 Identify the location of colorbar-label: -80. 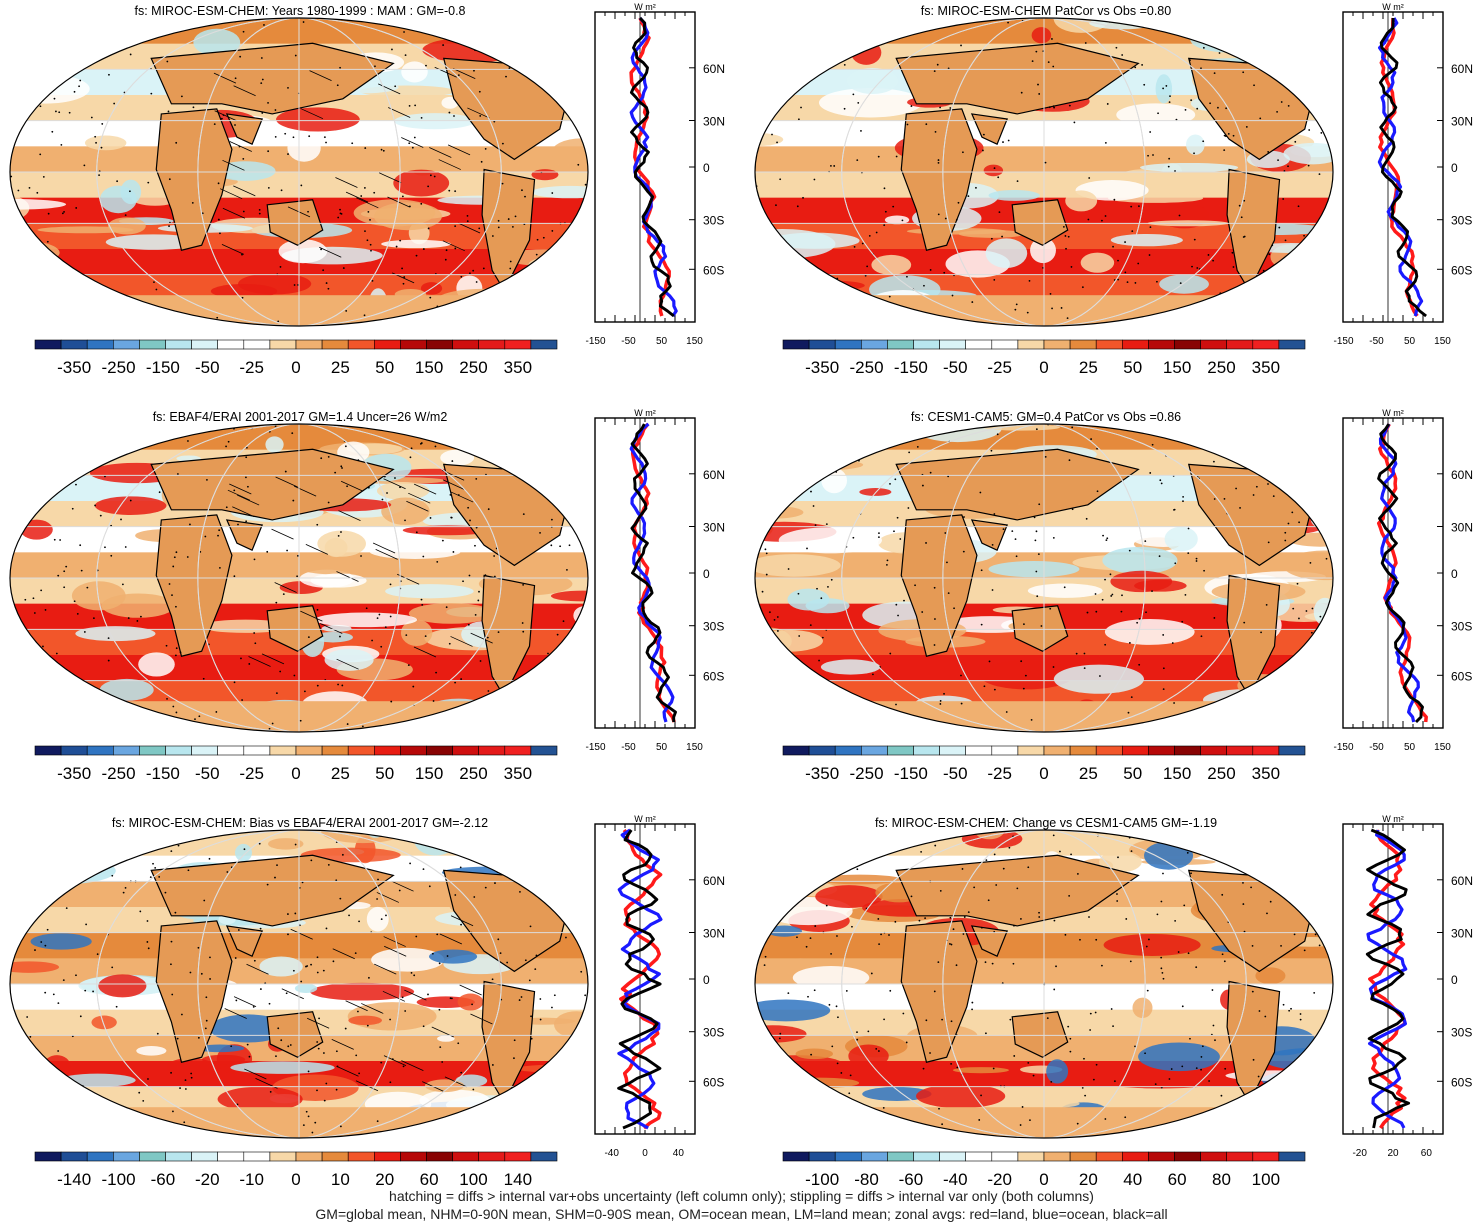
(866, 1179).